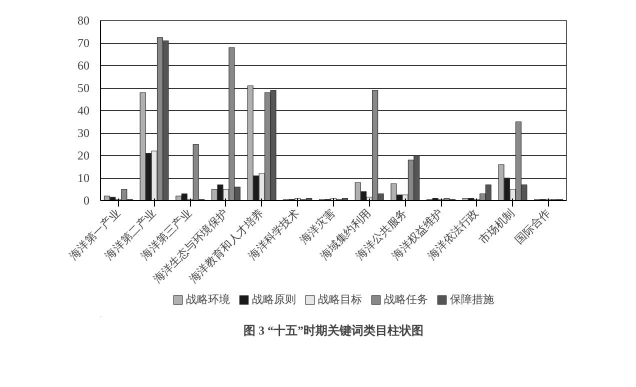 The height and width of the screenshot is (387, 636). What do you see at coordinates (84, 178) in the screenshot?
I see `y-tick-label: 10` at bounding box center [84, 178].